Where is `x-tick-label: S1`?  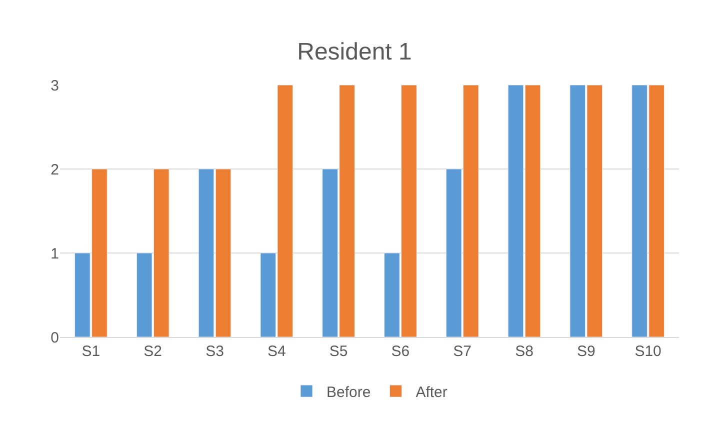 x-tick-label: S1 is located at coordinates (91, 351).